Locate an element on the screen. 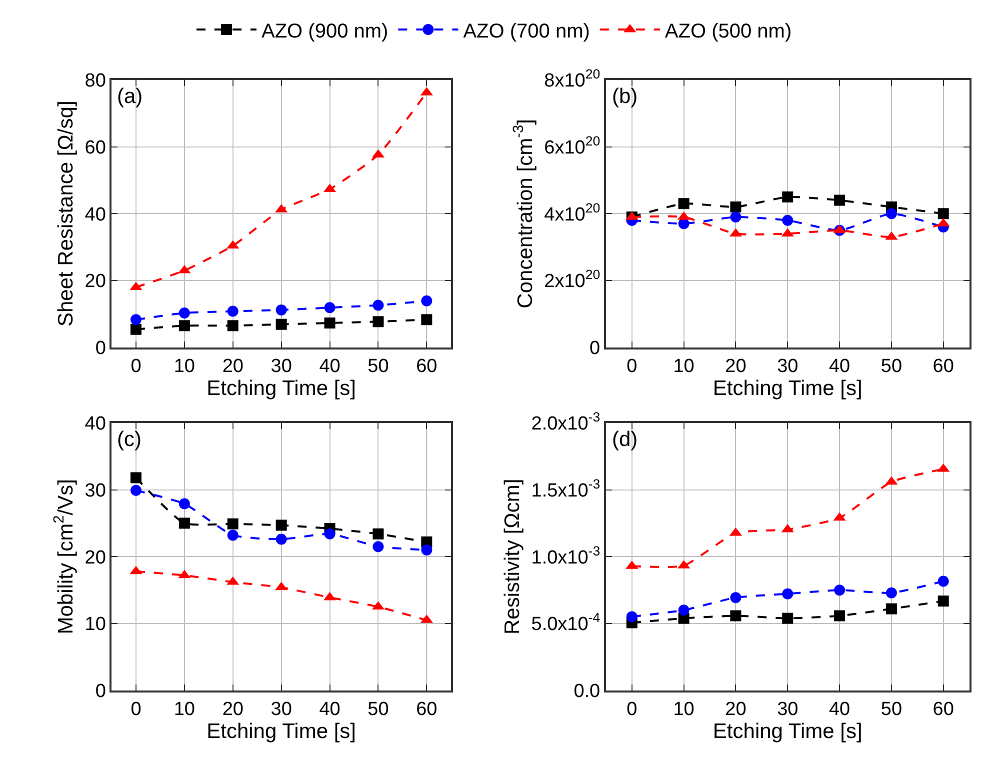 Image resolution: width=989 pixels, height=757 pixels. y-tick-label: 8x10$^{20}$ is located at coordinates (572, 79).